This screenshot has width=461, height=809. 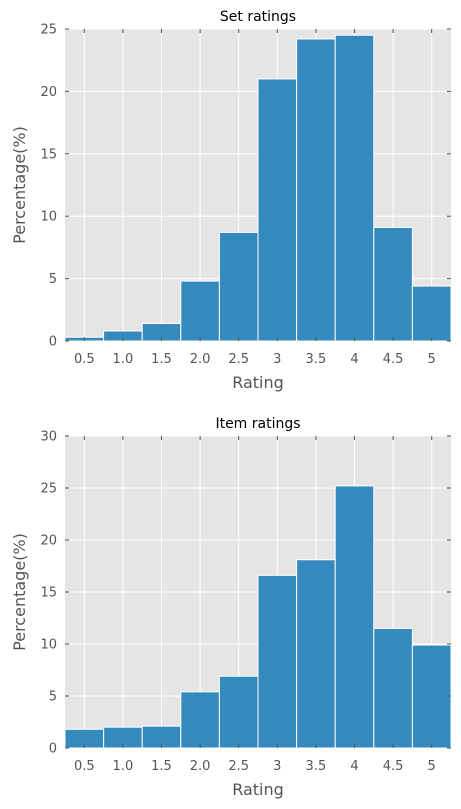 What do you see at coordinates (257, 424) in the screenshot?
I see `chart-title: Item ratings` at bounding box center [257, 424].